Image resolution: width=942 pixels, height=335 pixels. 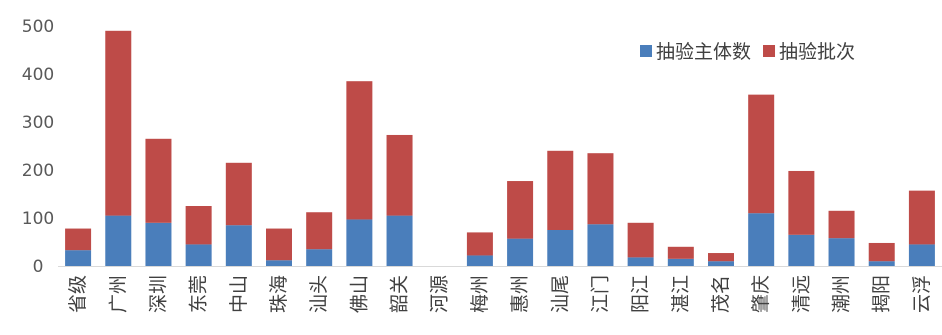 I want to click on legend-label-batches: 抽验批次, so click(x=817, y=52).